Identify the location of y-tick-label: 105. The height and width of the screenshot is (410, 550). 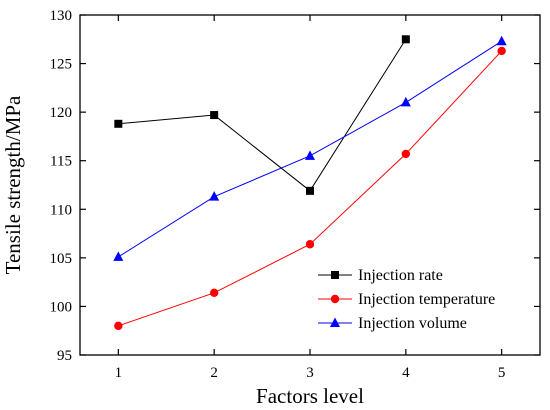
(61, 259).